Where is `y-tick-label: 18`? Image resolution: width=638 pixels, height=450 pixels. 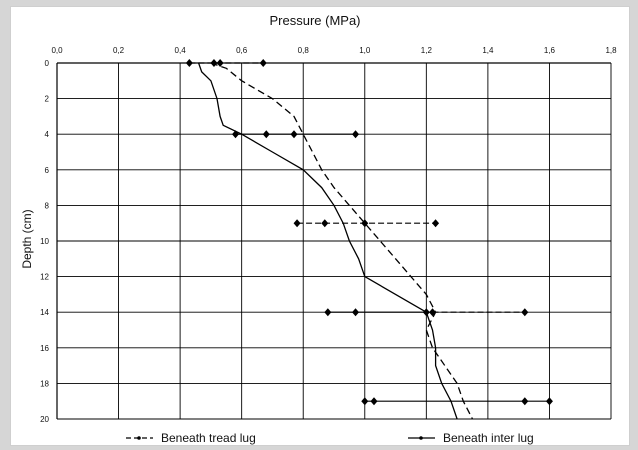 y-tick-label: 18 is located at coordinates (44, 383).